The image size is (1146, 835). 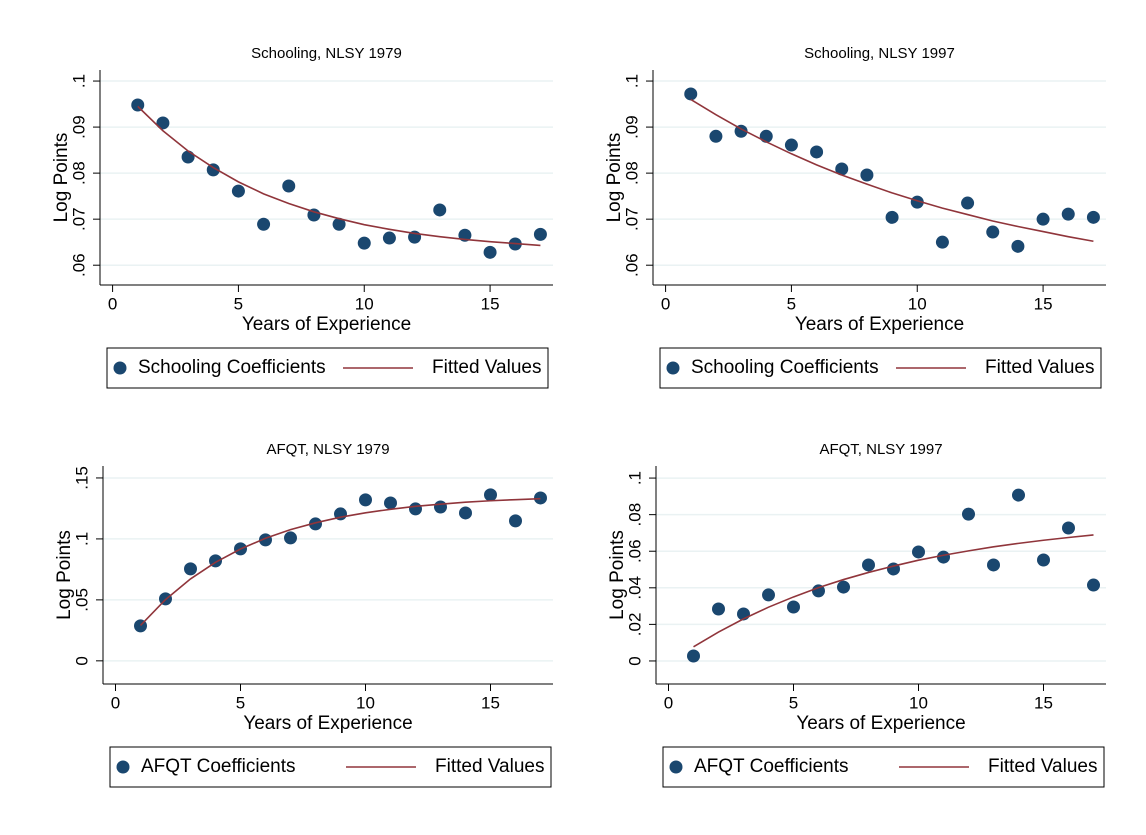 I want to click on y-tick-label: .08, so click(x=631, y=173).